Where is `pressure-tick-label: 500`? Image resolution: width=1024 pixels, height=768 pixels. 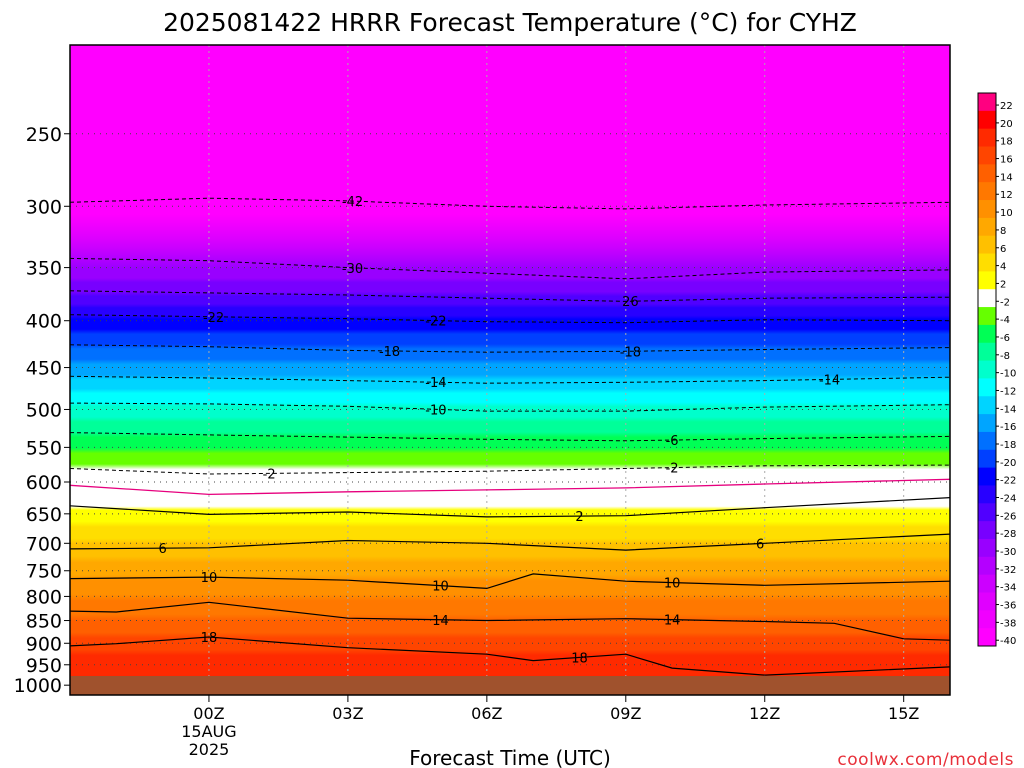 pressure-tick-label: 500 is located at coordinates (44, 410).